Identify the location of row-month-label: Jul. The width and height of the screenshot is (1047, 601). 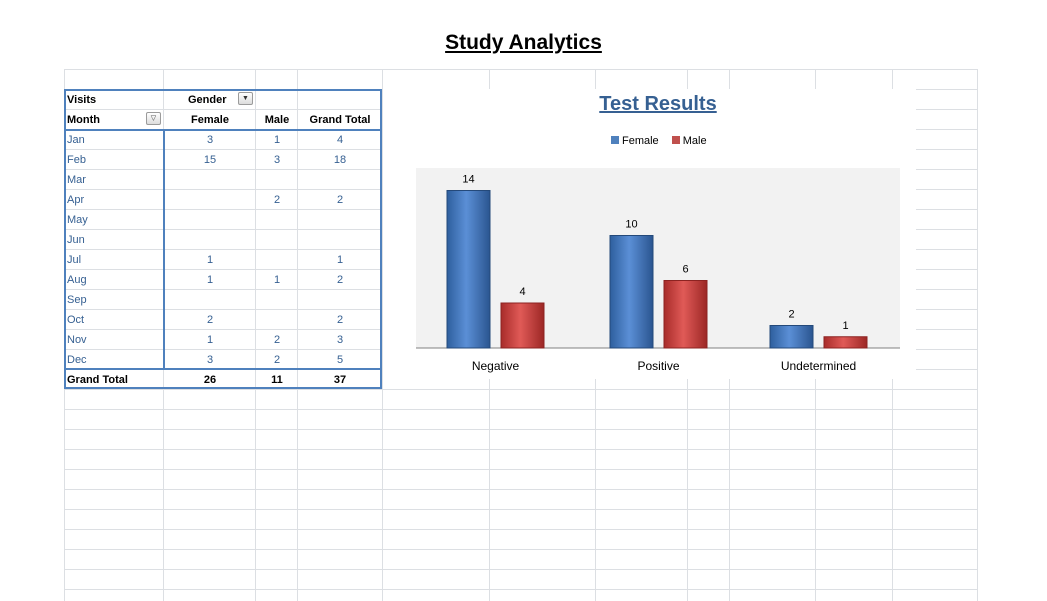
(74, 260).